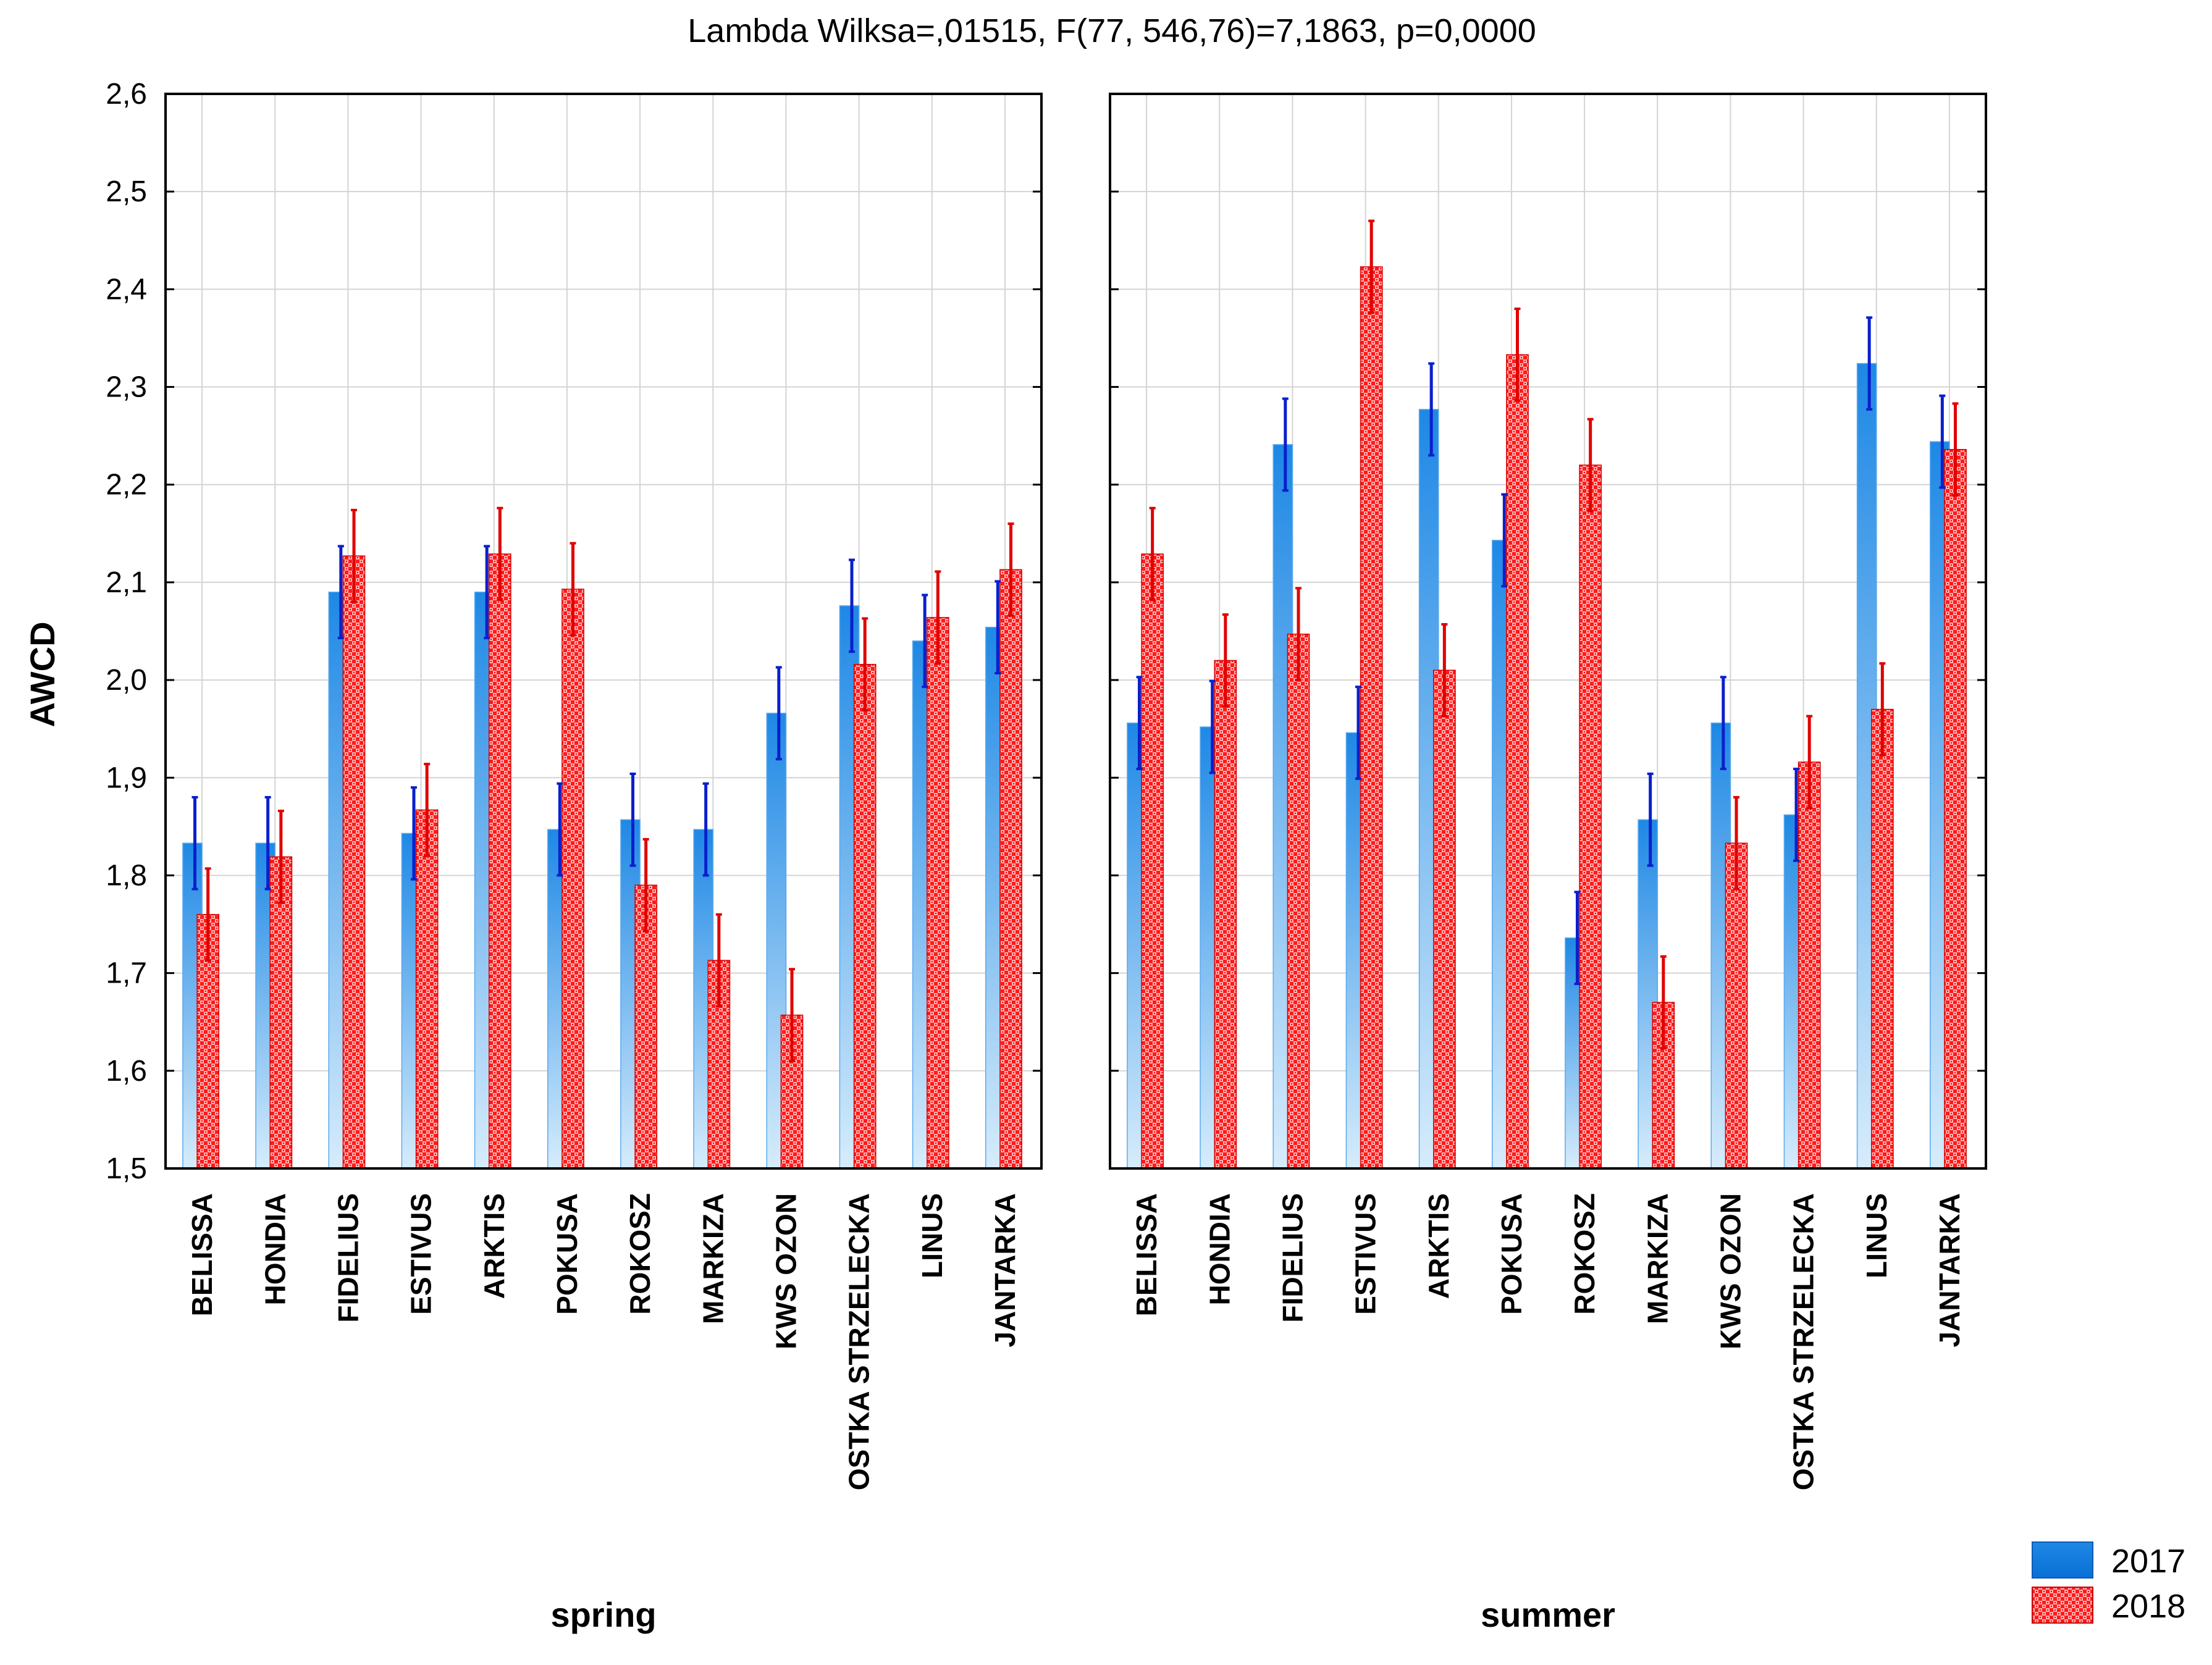 This screenshot has height=1665, width=2212. What do you see at coordinates (127, 485) in the screenshot?
I see `y-tick-label: 2,2` at bounding box center [127, 485].